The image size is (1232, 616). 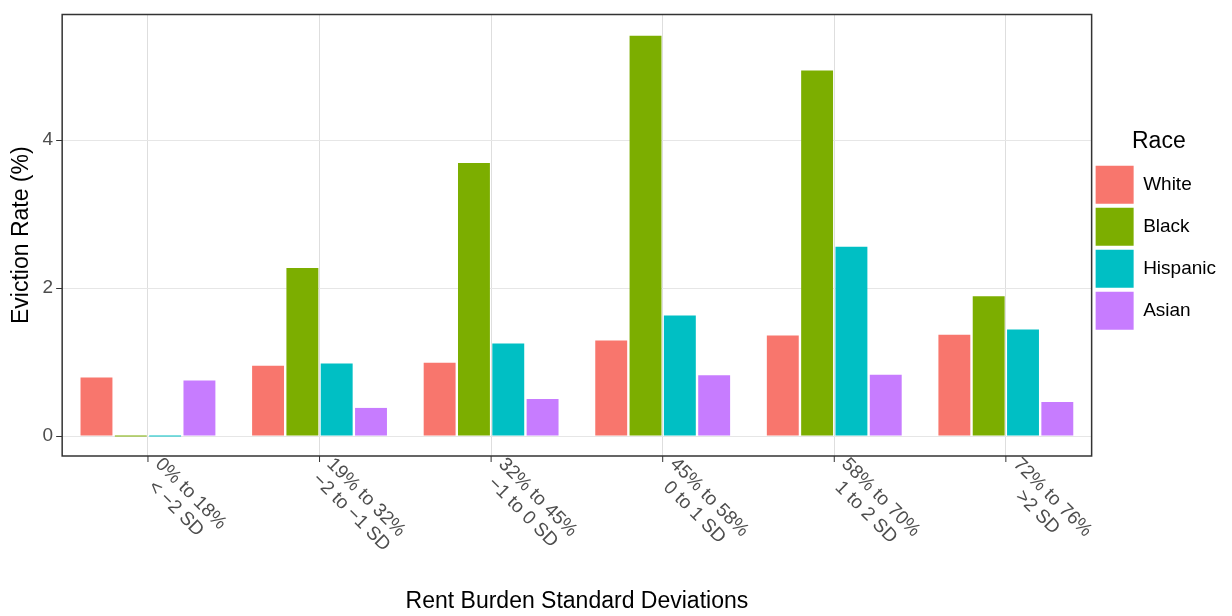 I want to click on legend-title: Race, so click(x=1158, y=140).